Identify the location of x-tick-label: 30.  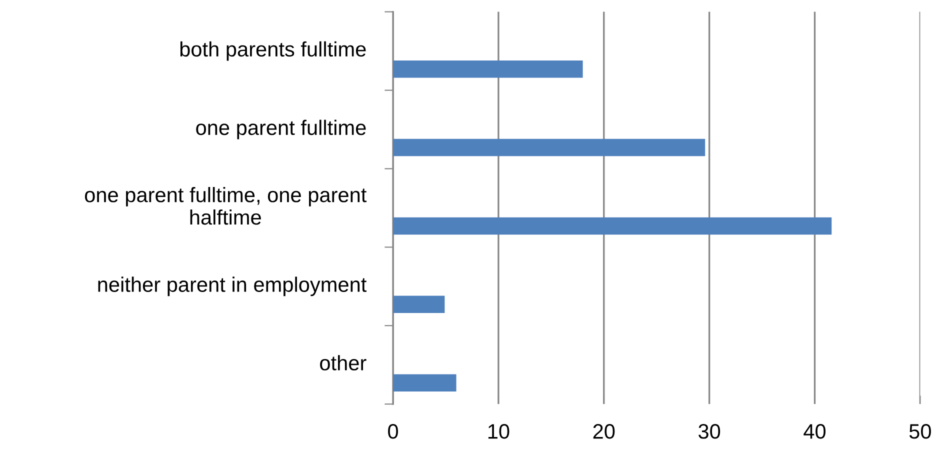
(709, 431).